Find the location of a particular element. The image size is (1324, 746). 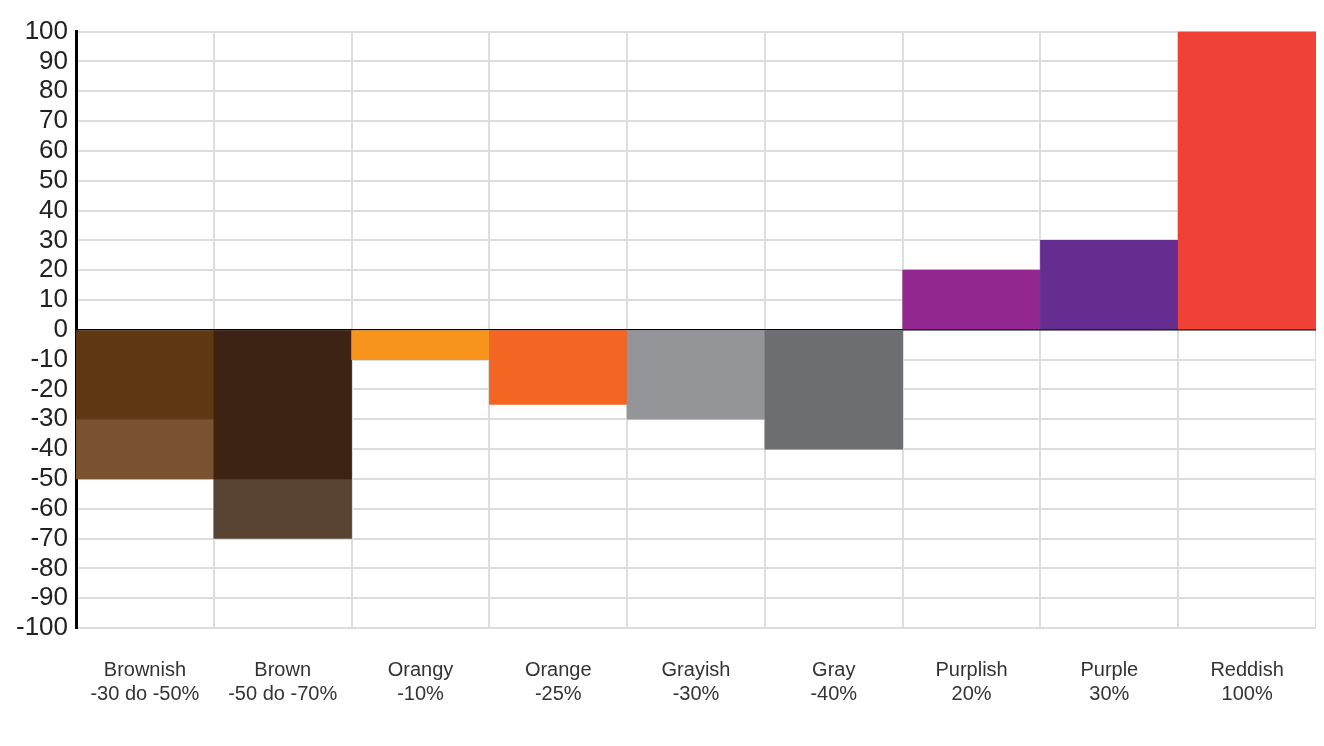

y-tick-label: -10 is located at coordinates (49, 357).